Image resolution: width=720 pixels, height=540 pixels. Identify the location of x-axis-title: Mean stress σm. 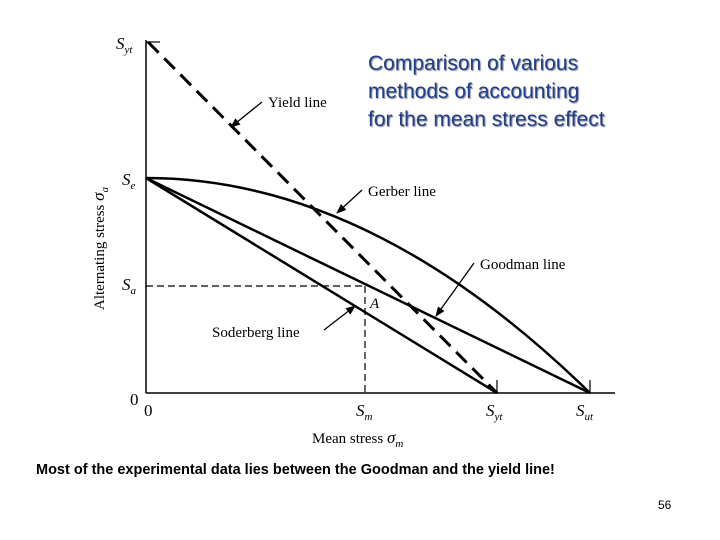
(357, 439).